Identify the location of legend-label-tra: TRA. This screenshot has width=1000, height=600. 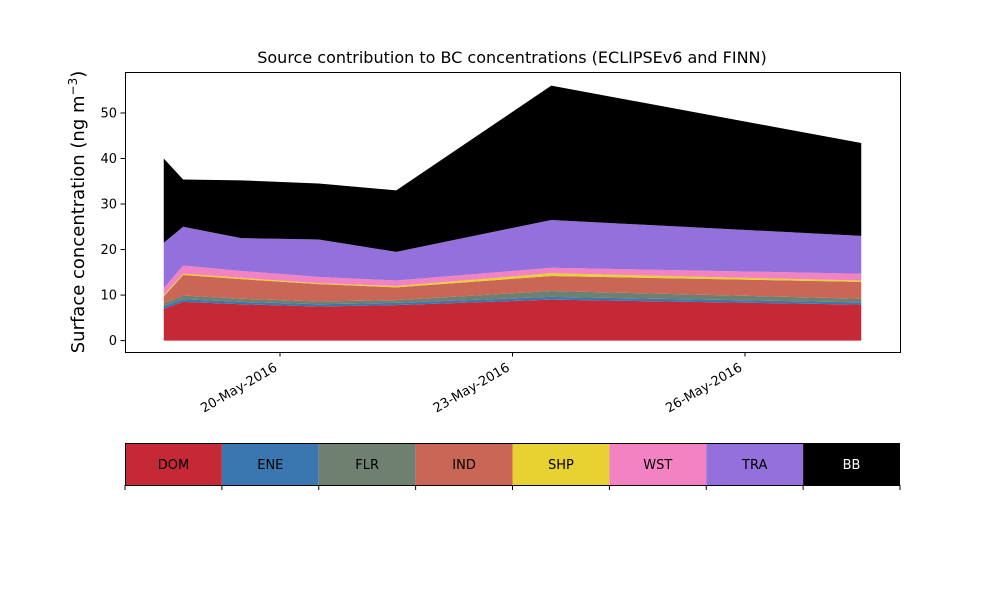
(754, 465).